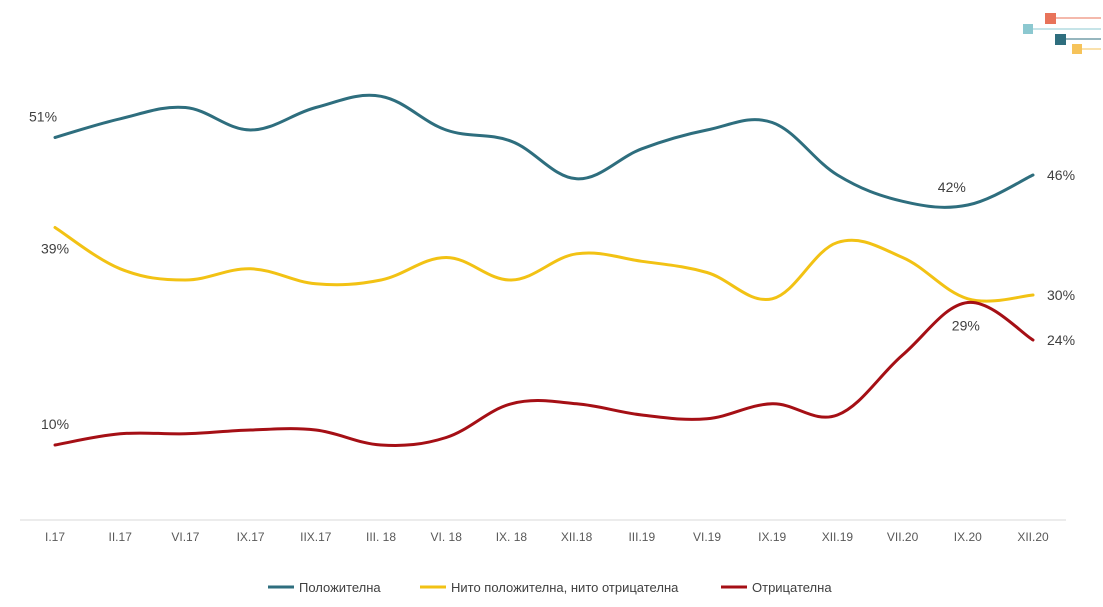 The image size is (1103, 607). I want to click on x-tick-label: IX.19, so click(772, 537).